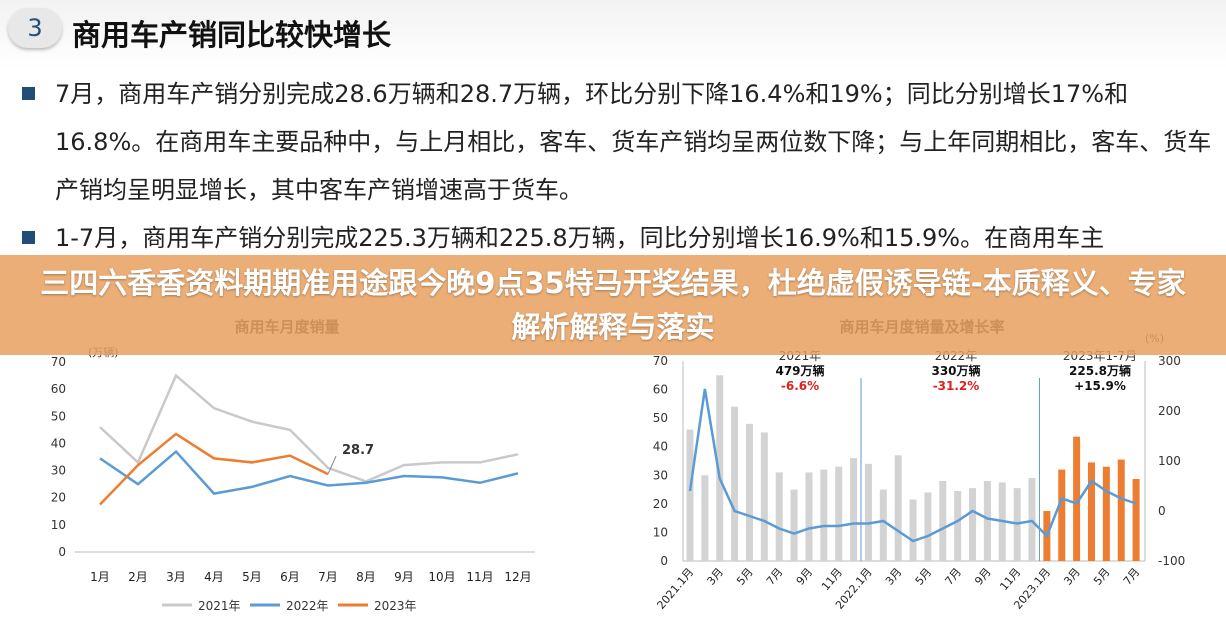 The height and width of the screenshot is (619, 1226). What do you see at coordinates (138, 577) in the screenshot?
I see `x-tick-label: 2月` at bounding box center [138, 577].